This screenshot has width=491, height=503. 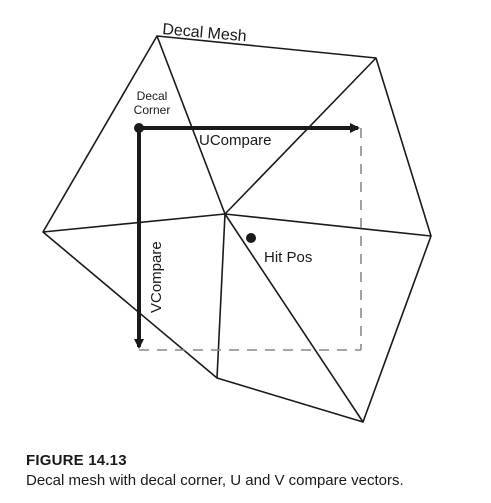 I want to click on decal-corner-label-line1: Decal, so click(x=152, y=96).